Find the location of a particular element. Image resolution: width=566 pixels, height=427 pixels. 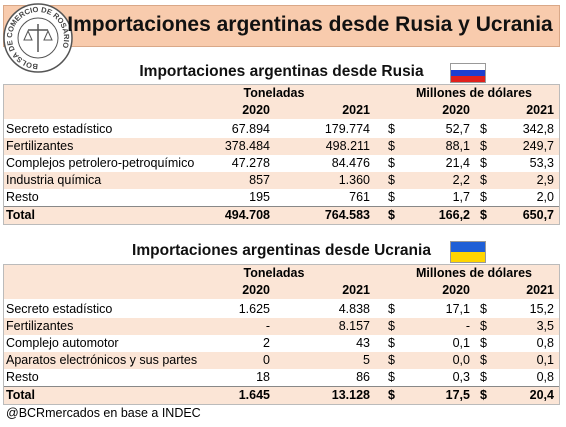

cell-value: 67.894 is located at coordinates (250, 129).